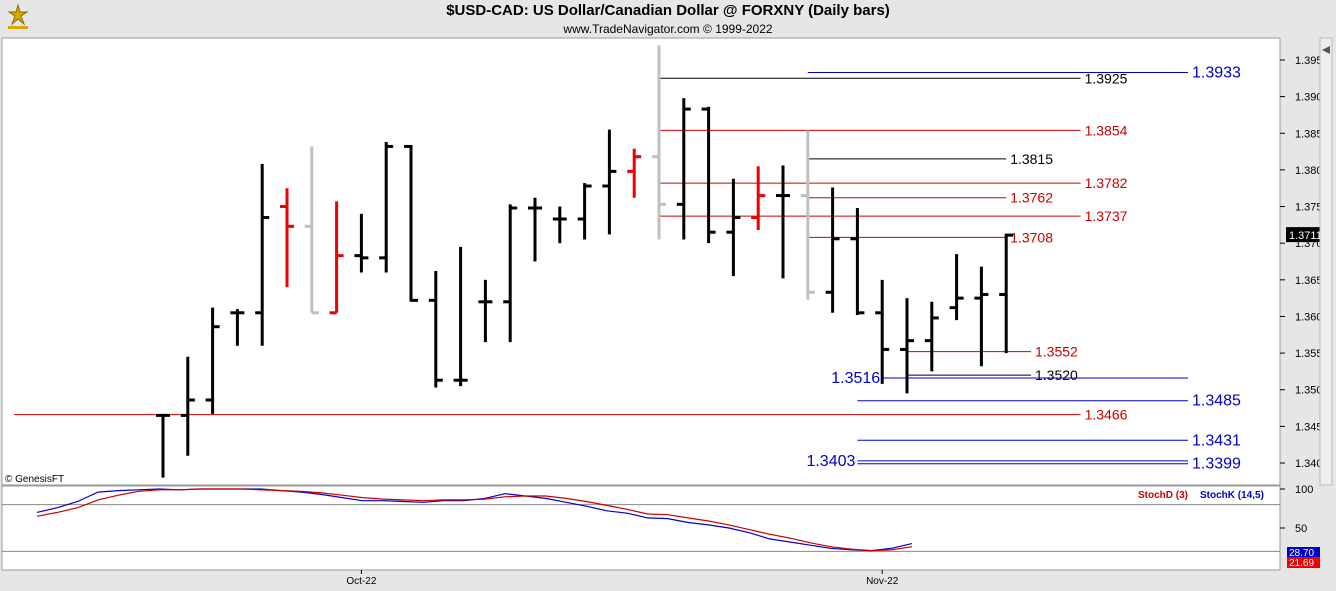 The width and height of the screenshot is (1336, 591). What do you see at coordinates (1305, 236) in the screenshot?
I see `last-price-label: 1.3711` at bounding box center [1305, 236].